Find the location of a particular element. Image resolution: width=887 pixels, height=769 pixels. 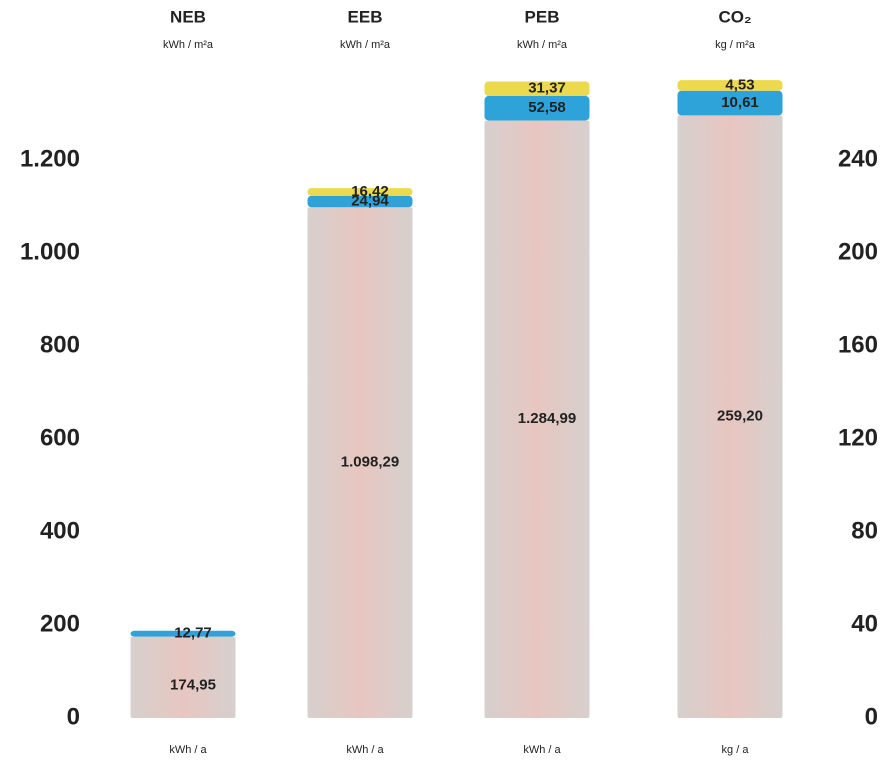

value-label: 1.098,29 is located at coordinates (370, 462).